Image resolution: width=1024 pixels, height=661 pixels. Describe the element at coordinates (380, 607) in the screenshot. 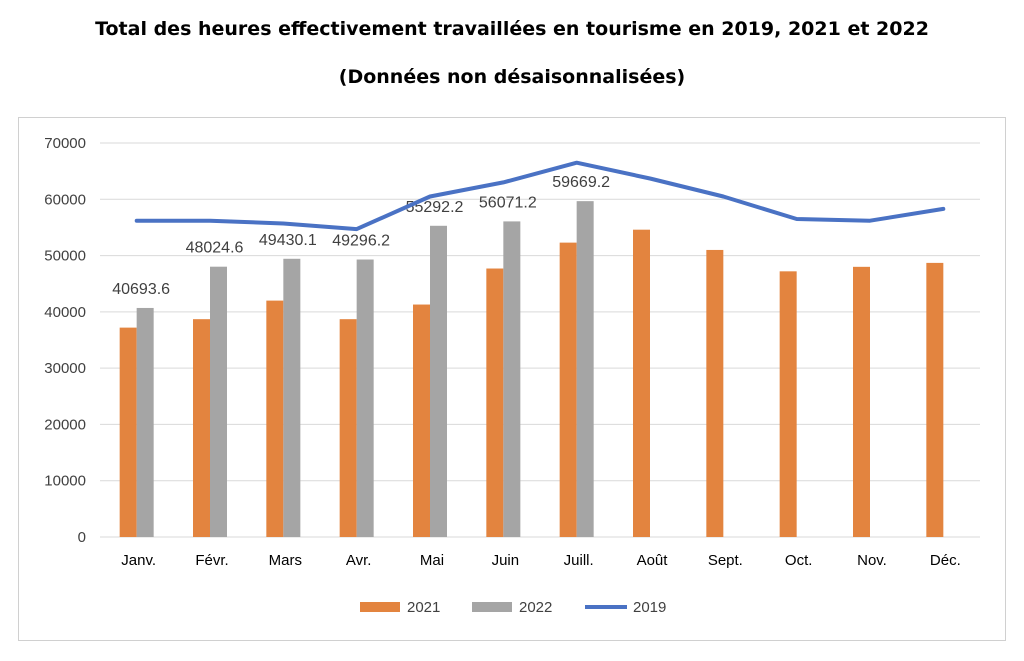

I see `legend-swatch-2021` at that location.